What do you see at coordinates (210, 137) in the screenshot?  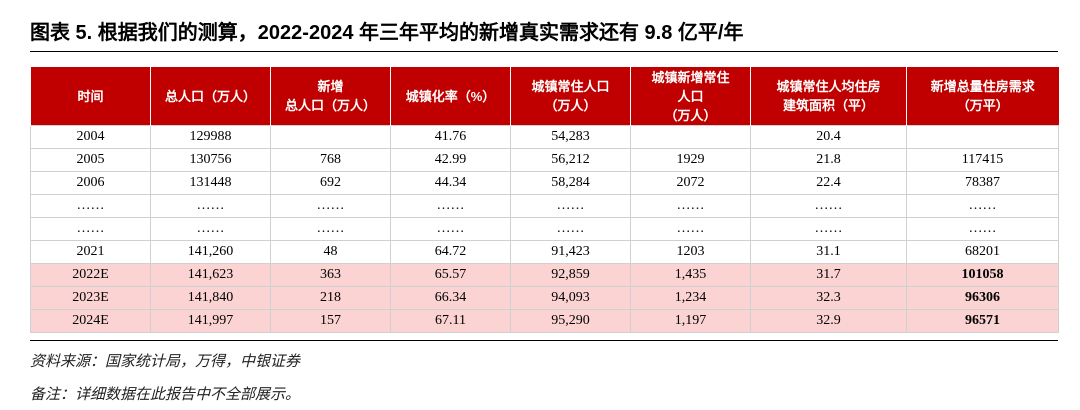 I see `table-cell: 129988` at bounding box center [210, 137].